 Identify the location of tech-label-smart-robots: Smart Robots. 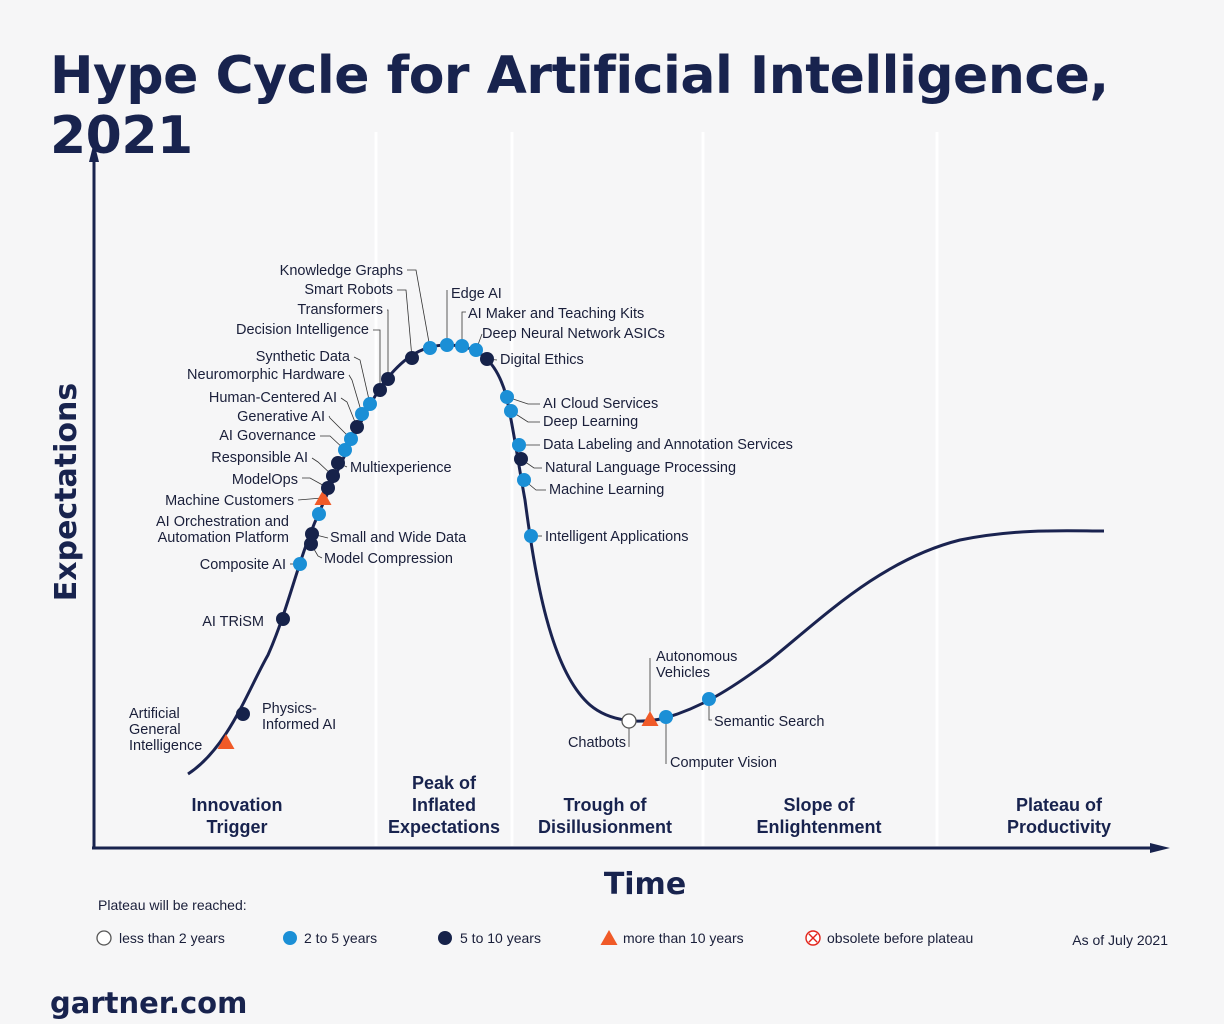
(348, 290).